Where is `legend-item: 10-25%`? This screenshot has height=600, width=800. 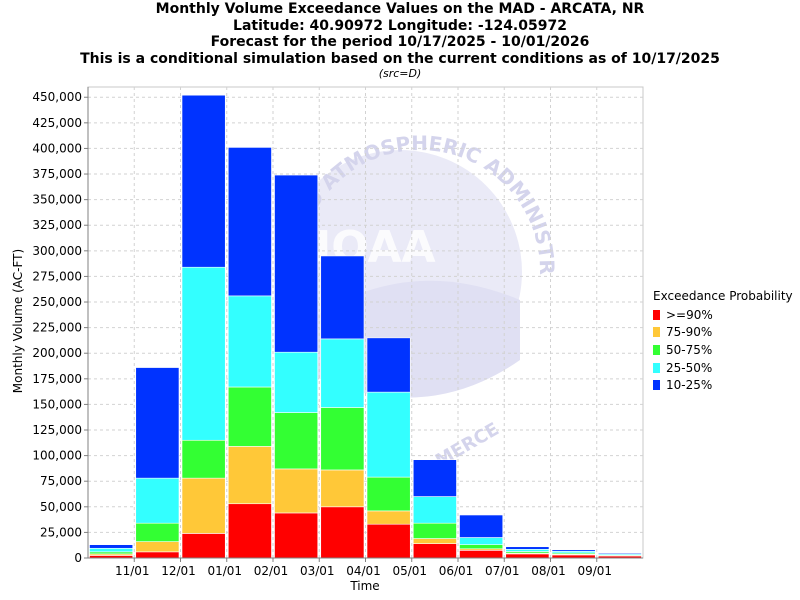 legend-item: 10-25% is located at coordinates (723, 385).